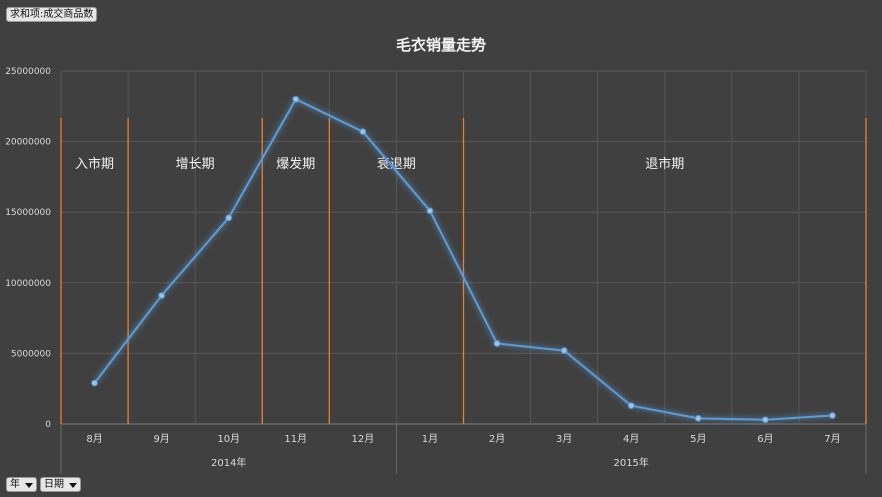 This screenshot has height=497, width=882. Describe the element at coordinates (28, 143) in the screenshot. I see `y-tick-label: 20000000` at that location.